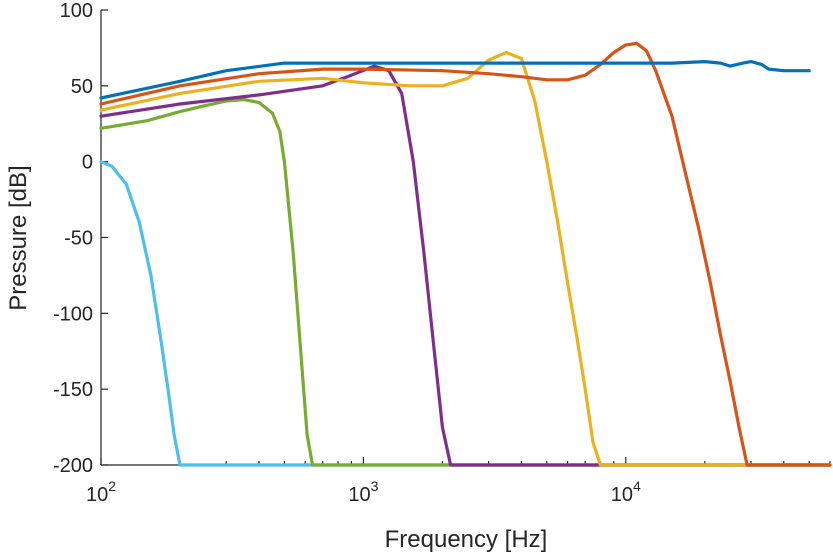  I want to click on x-tick-label: 10², so click(101, 492).